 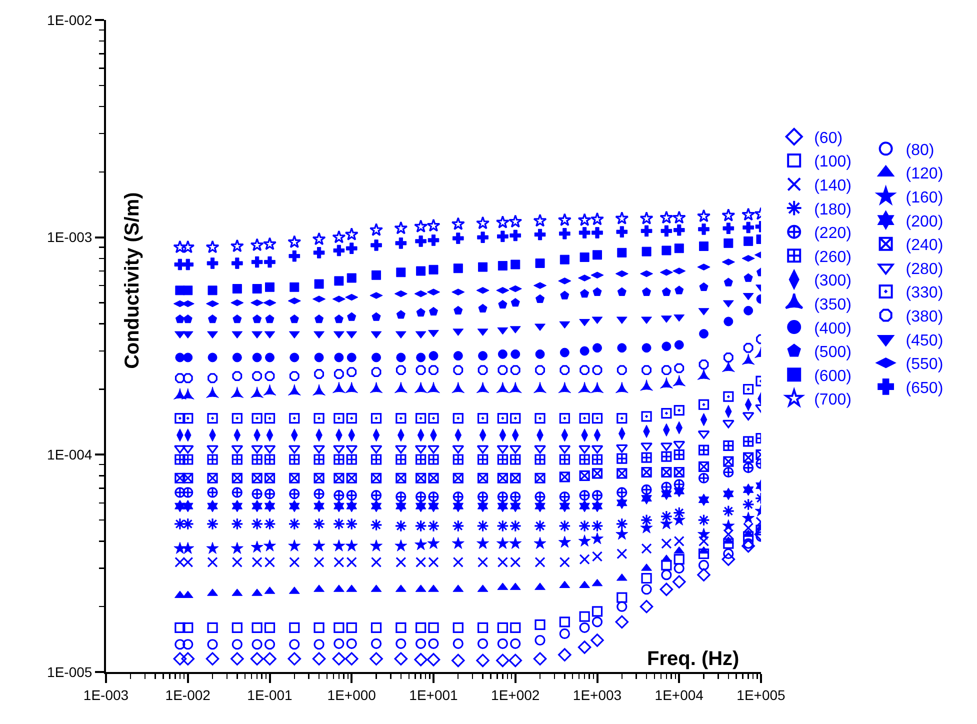 I want to click on legend-label: (700), so click(x=833, y=400).